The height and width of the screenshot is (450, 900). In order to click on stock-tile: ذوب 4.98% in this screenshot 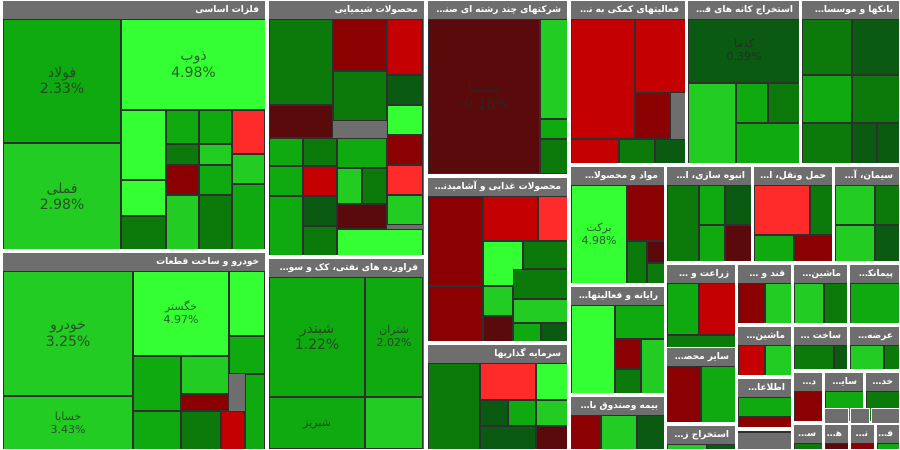, I will do `click(193, 64)`.